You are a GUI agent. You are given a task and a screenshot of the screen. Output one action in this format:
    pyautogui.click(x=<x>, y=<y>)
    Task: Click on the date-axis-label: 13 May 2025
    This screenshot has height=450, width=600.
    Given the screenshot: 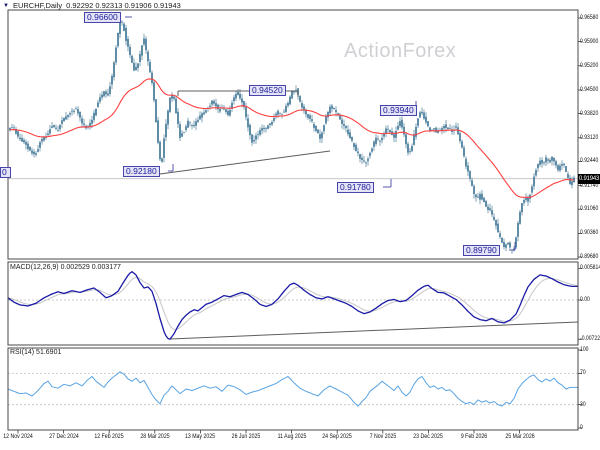 What is the action you would take?
    pyautogui.click(x=200, y=436)
    